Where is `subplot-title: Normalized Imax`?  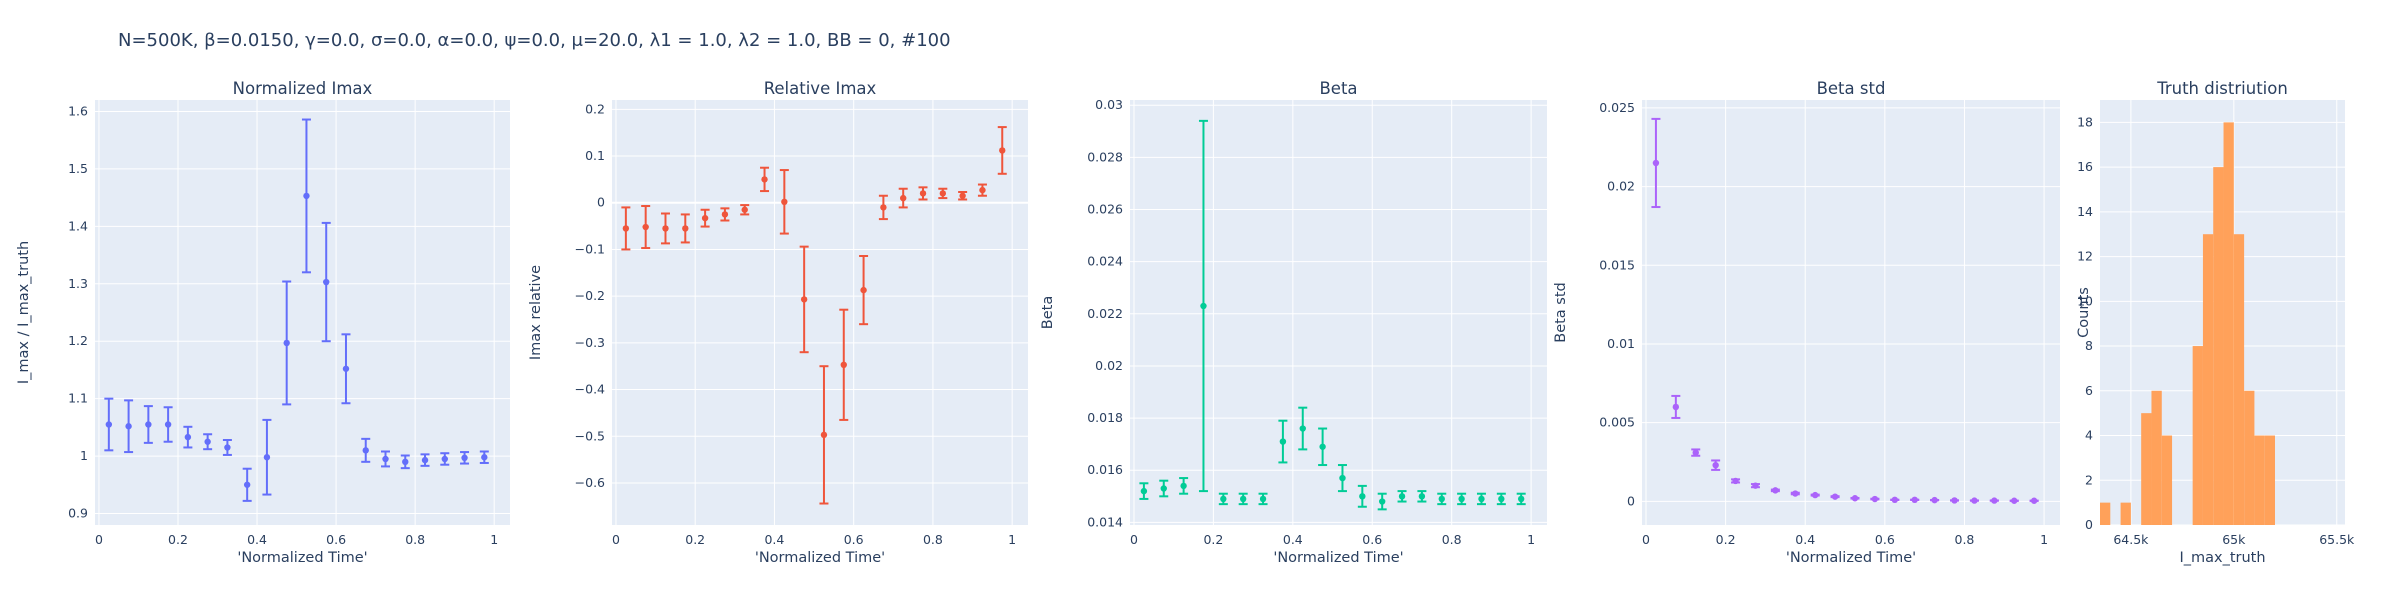 subplot-title: Normalized Imax is located at coordinates (303, 88).